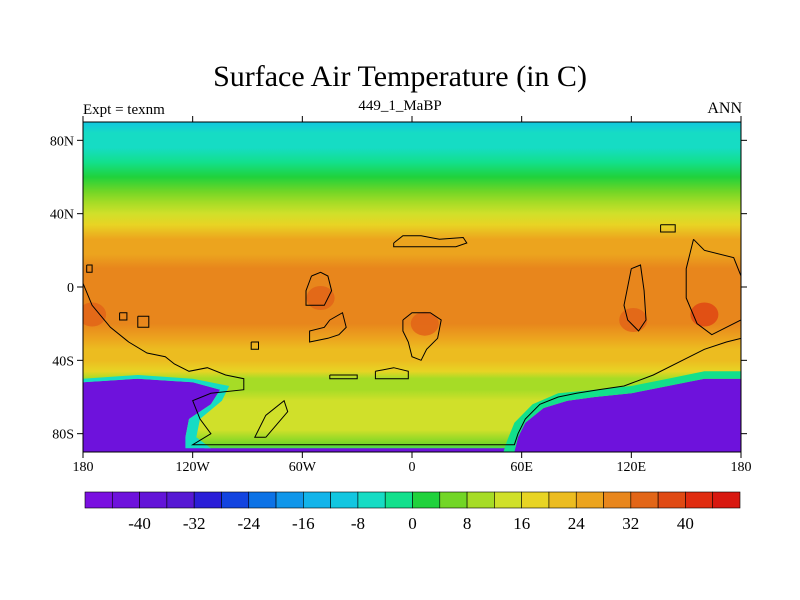 The height and width of the screenshot is (600, 800). What do you see at coordinates (303, 467) in the screenshot?
I see `x-tick-label: 60W` at bounding box center [303, 467].